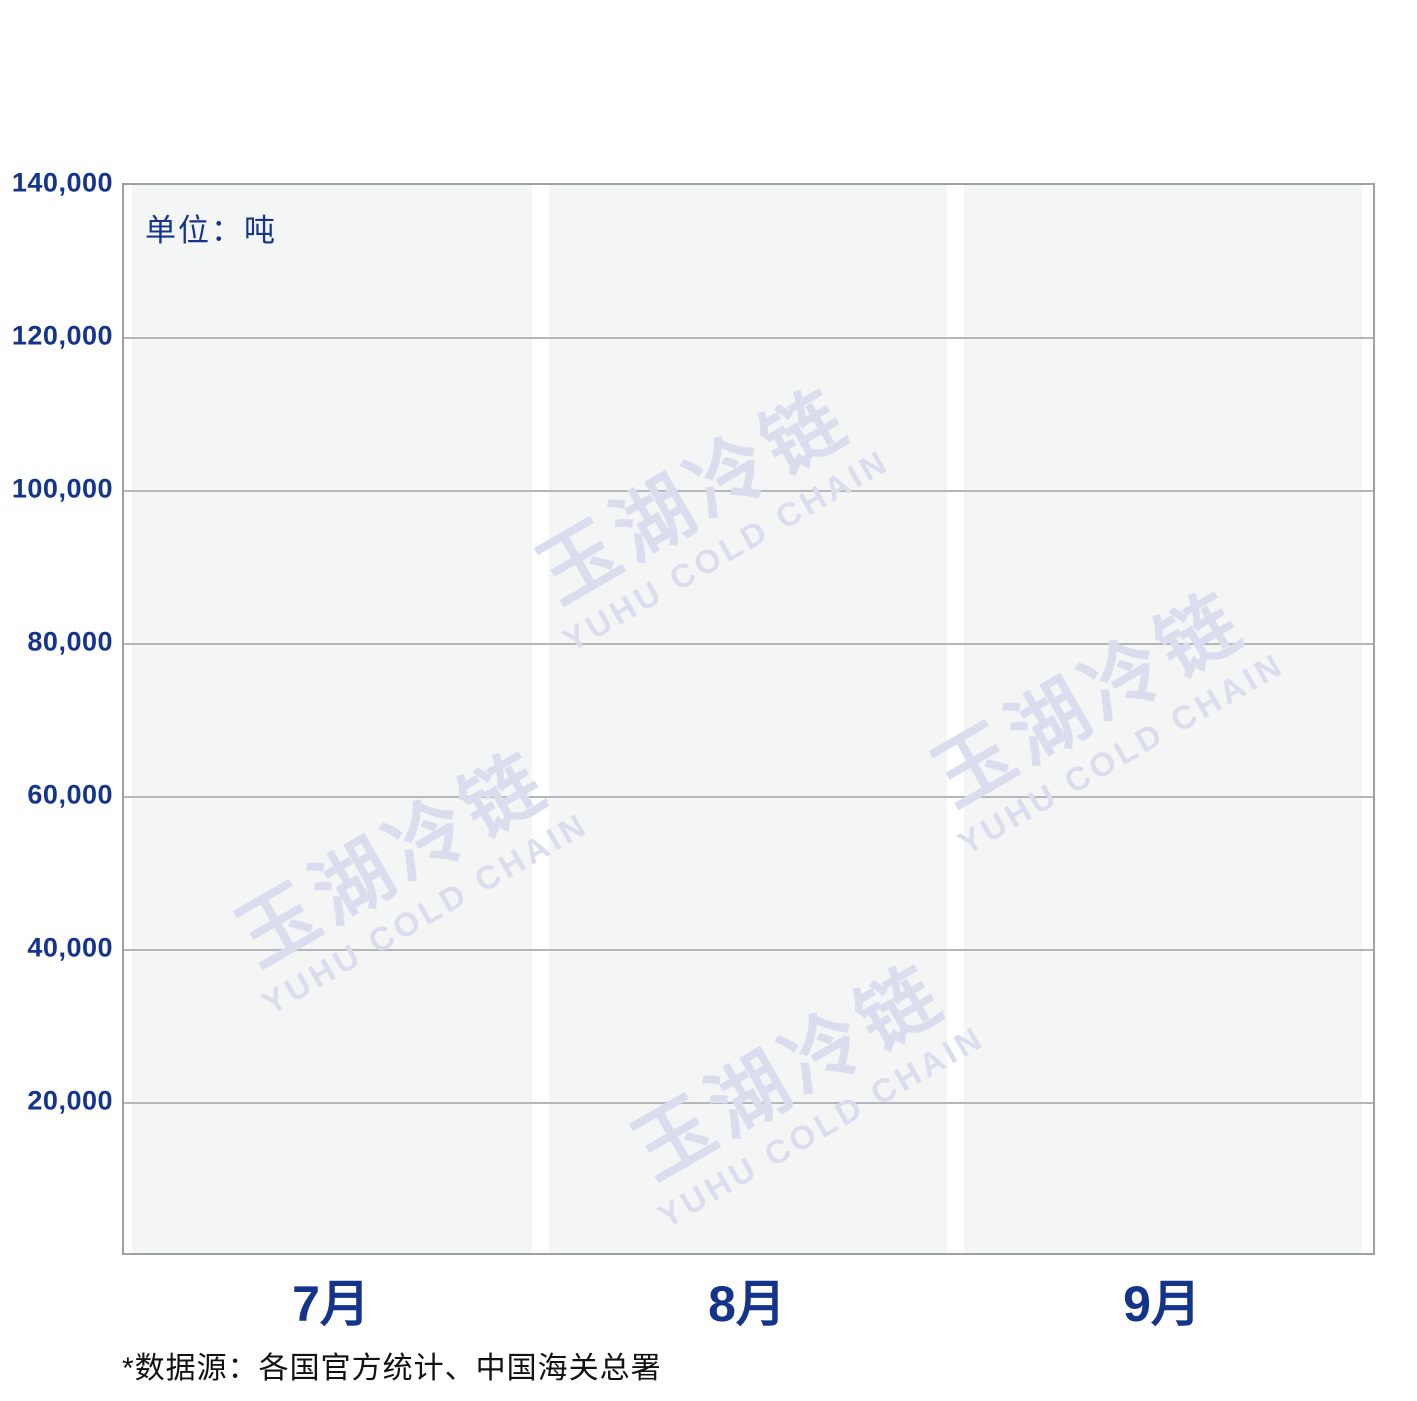 The width and height of the screenshot is (1417, 1401). I want to click on y-axis-label: 120,000, so click(62, 335).